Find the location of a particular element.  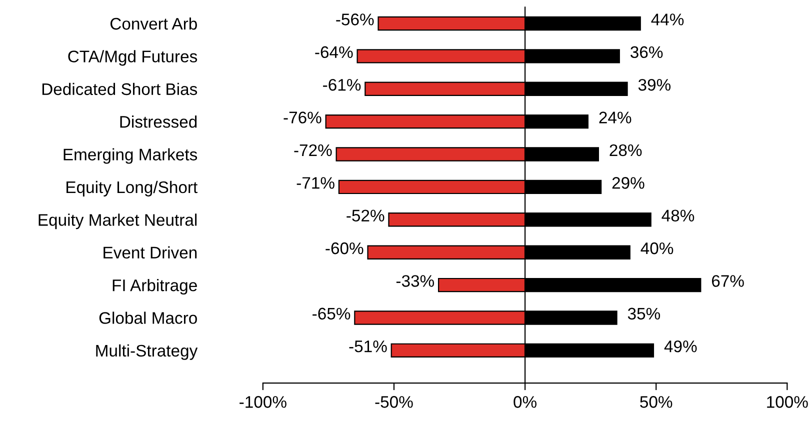

y-tick-label: Equity Market Neutral is located at coordinates (117, 222).